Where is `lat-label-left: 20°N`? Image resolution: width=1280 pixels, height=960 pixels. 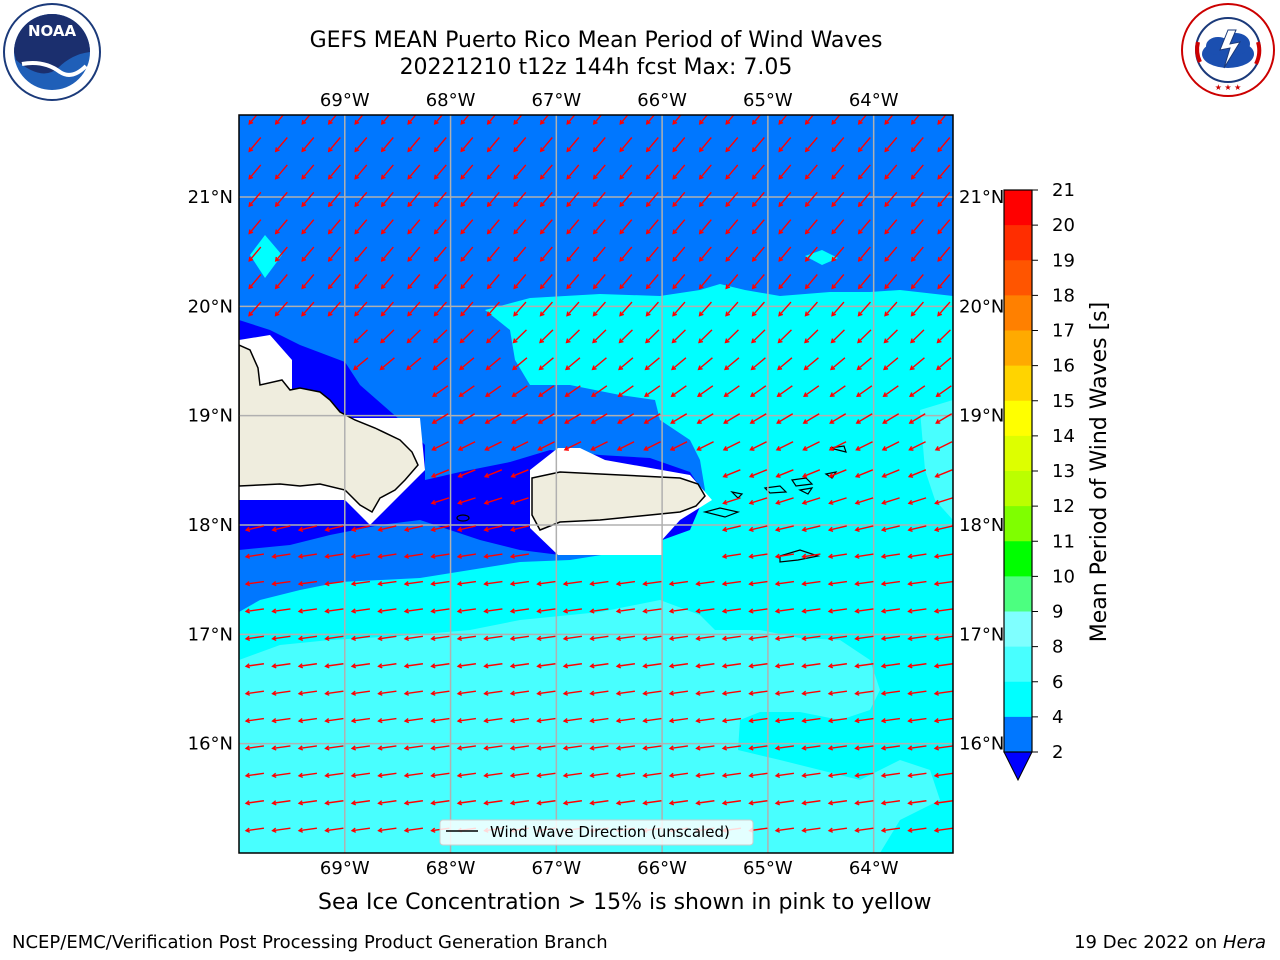
lat-label-left: 20°N is located at coordinates (210, 306).